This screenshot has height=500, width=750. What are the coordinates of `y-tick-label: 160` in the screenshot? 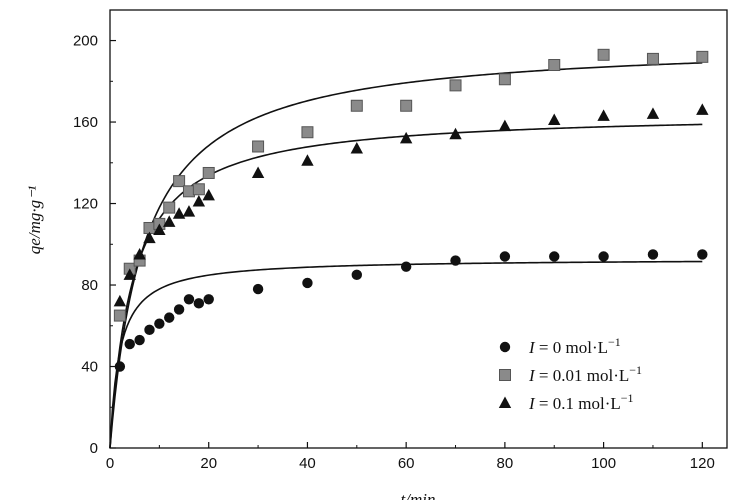 It's located at (85, 122).